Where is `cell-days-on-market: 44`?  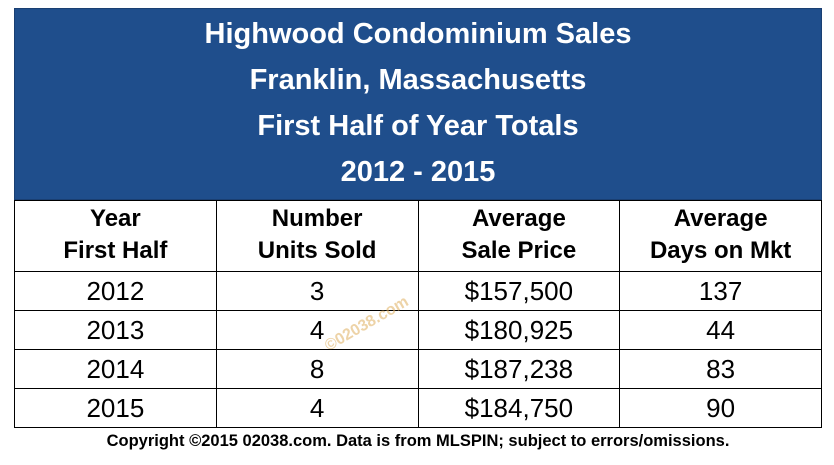 cell-days-on-market: 44 is located at coordinates (720, 330).